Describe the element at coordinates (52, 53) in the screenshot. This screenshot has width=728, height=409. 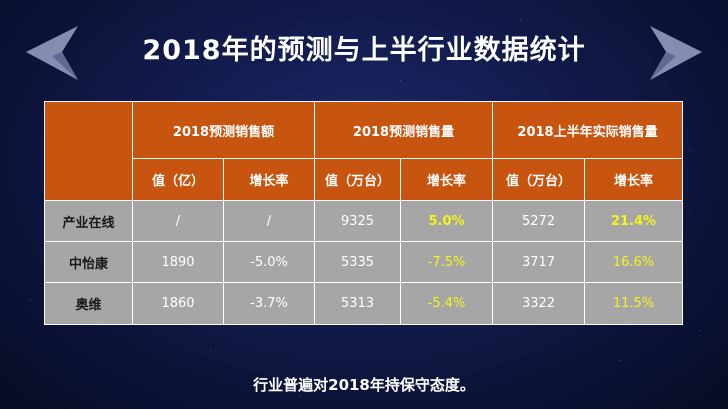
I see `chevron-left-icon` at that location.